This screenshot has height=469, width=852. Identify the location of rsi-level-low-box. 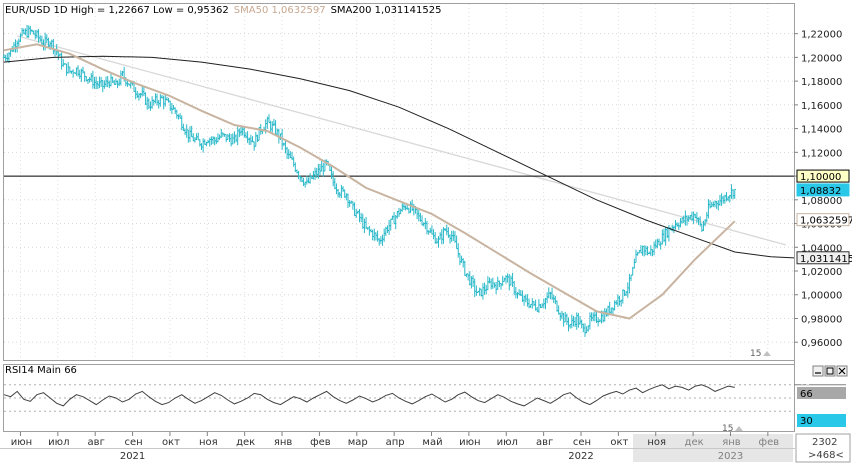
(821, 420).